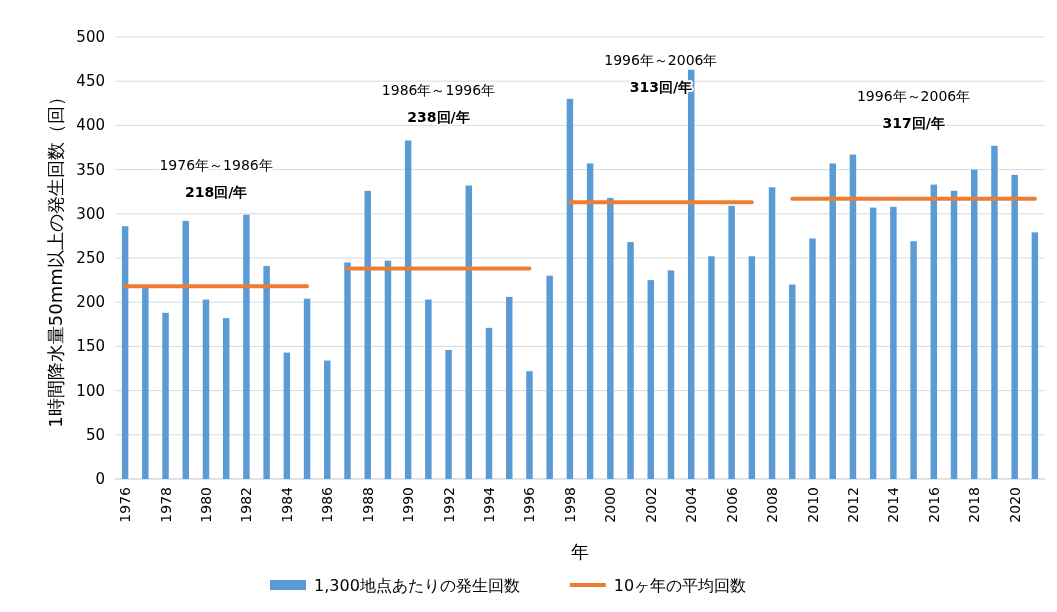 The image size is (1057, 612). What do you see at coordinates (408, 505) in the screenshot?
I see `x-tick-label: 1990` at bounding box center [408, 505].